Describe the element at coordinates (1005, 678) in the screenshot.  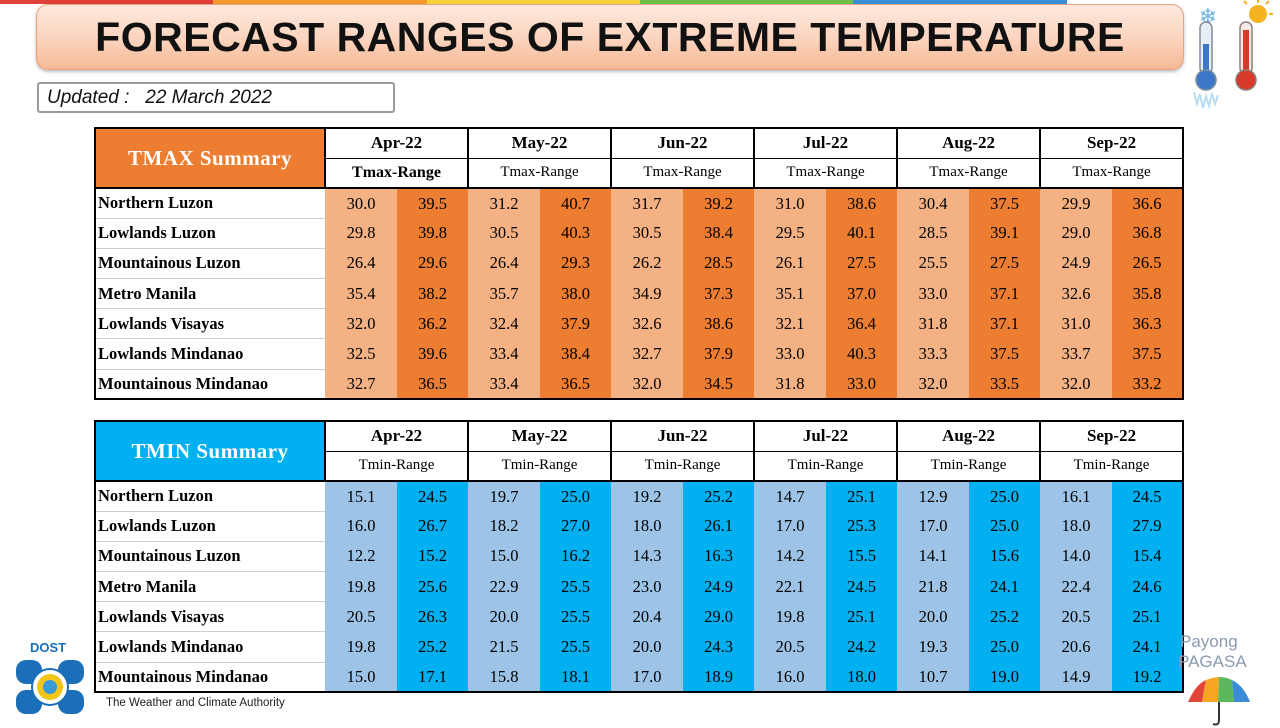
I see `range-high-value: 19.0` at that location.